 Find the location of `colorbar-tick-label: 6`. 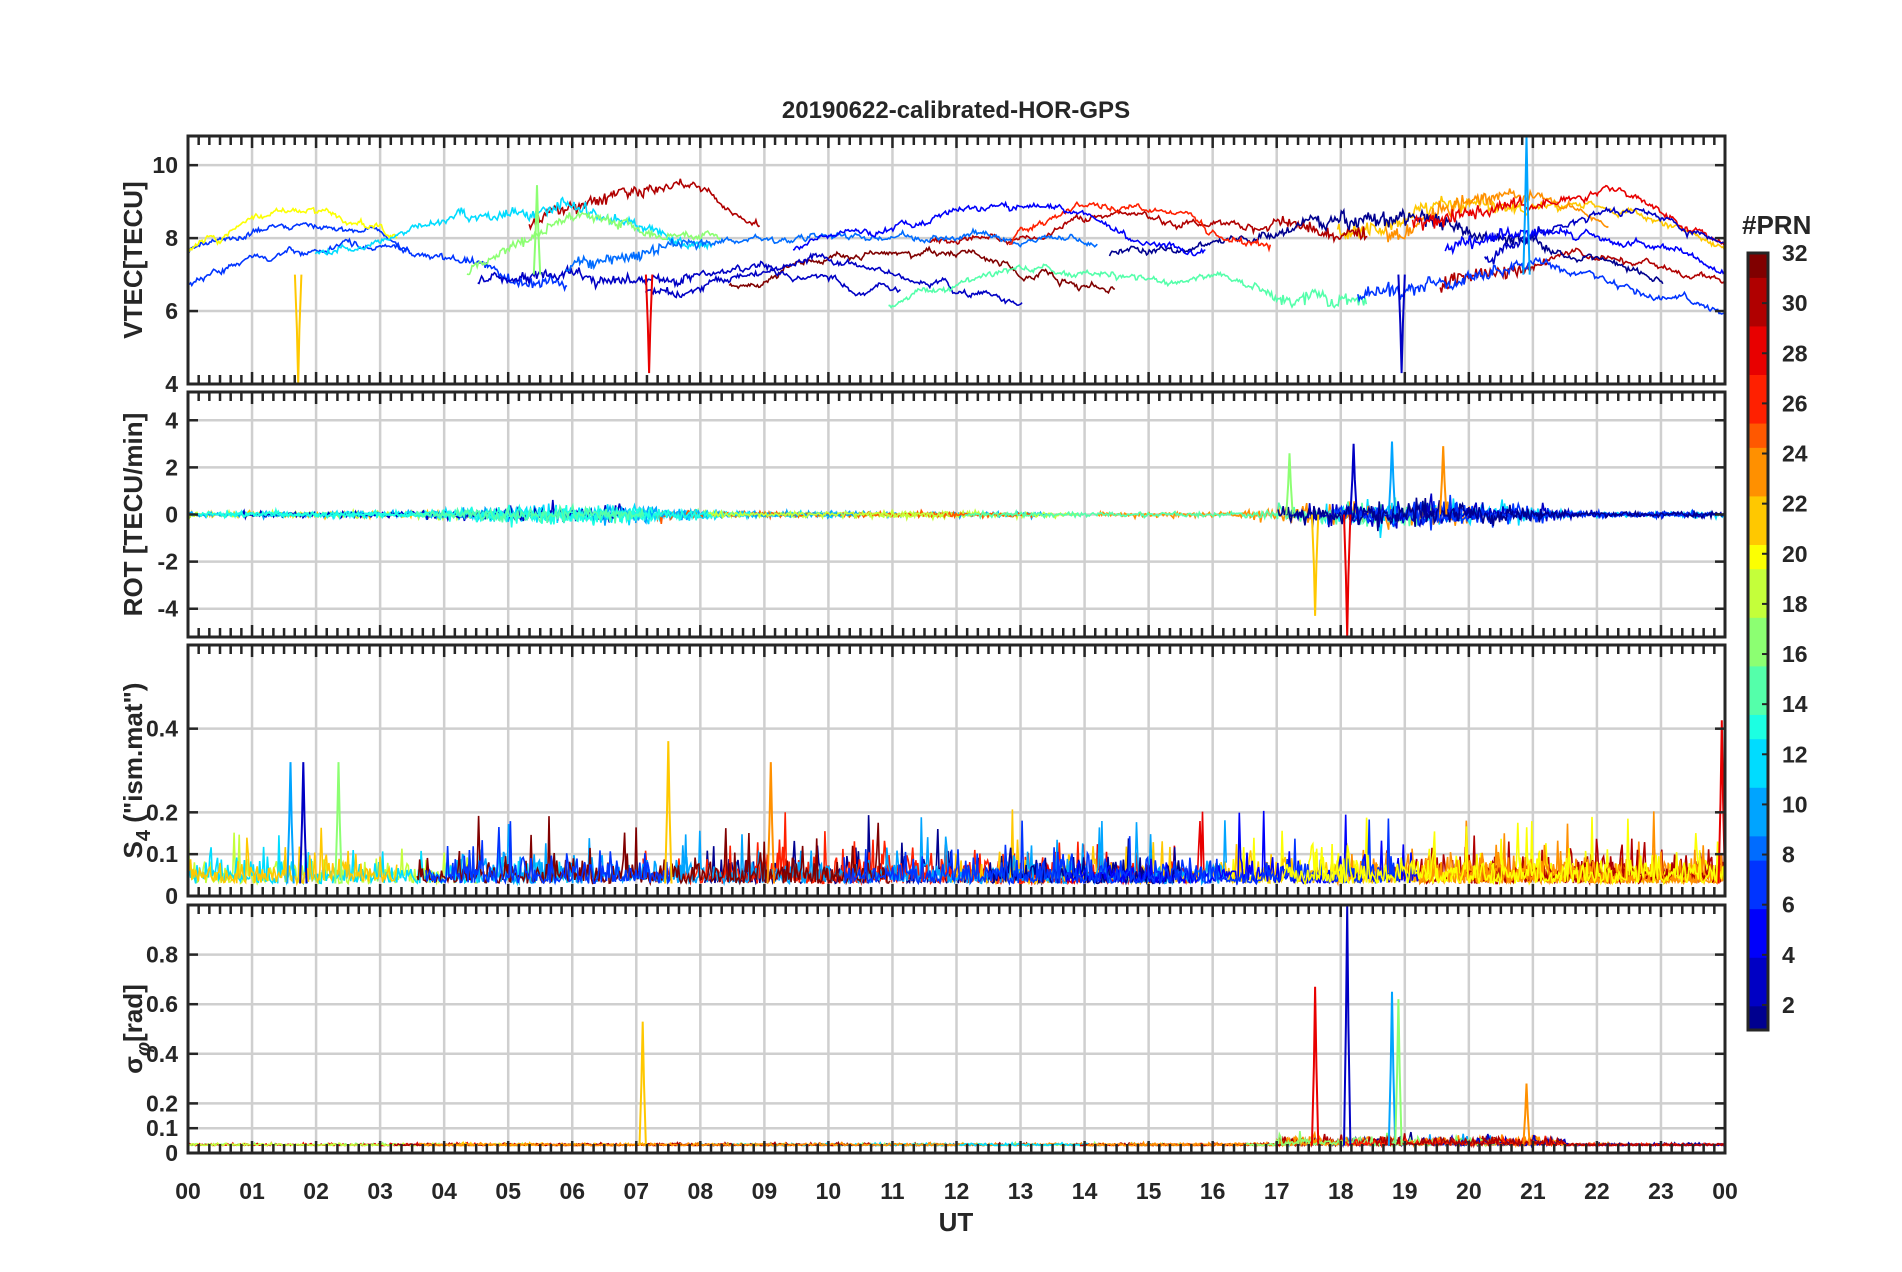

colorbar-tick-label: 6 is located at coordinates (1788, 905).